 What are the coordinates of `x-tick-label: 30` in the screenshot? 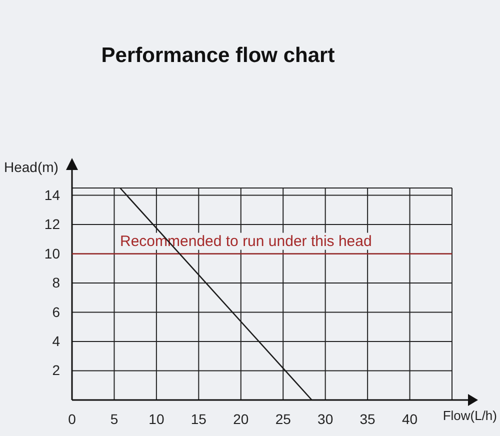 It's located at (326, 418).